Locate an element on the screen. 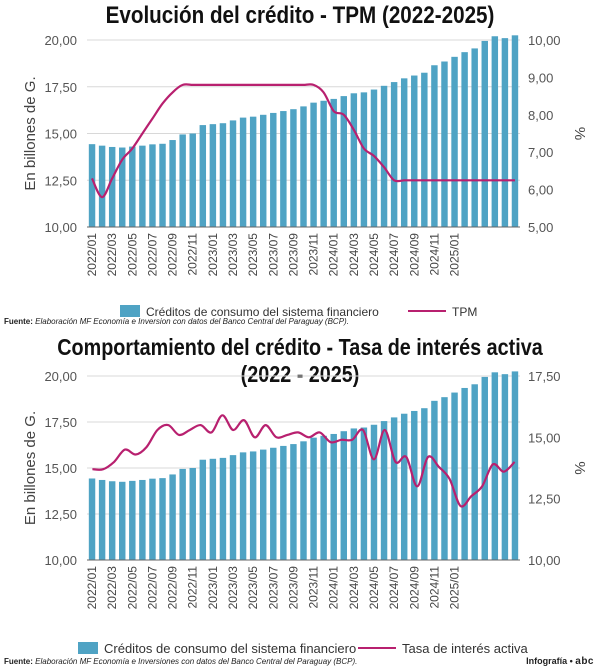 The image size is (600, 670). chart1-y2tick-label: 5,00 is located at coordinates (540, 227).